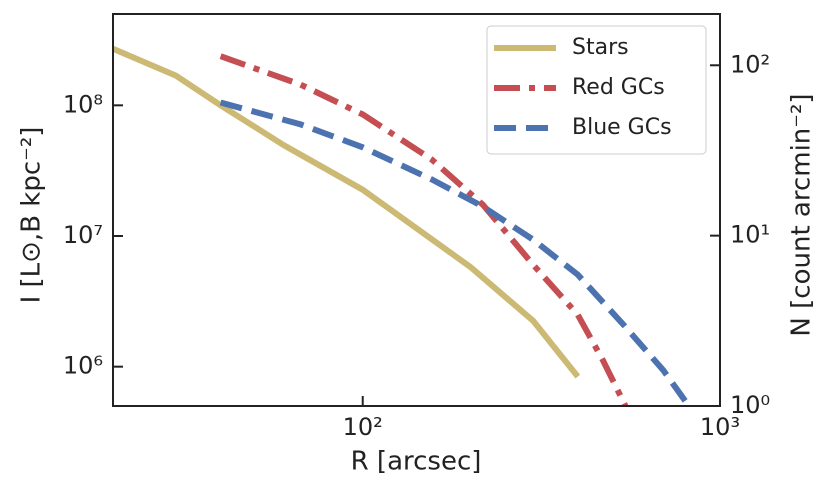 This screenshot has height=491, width=831. I want to click on x-axis-label: R [arcsec], so click(416, 462).